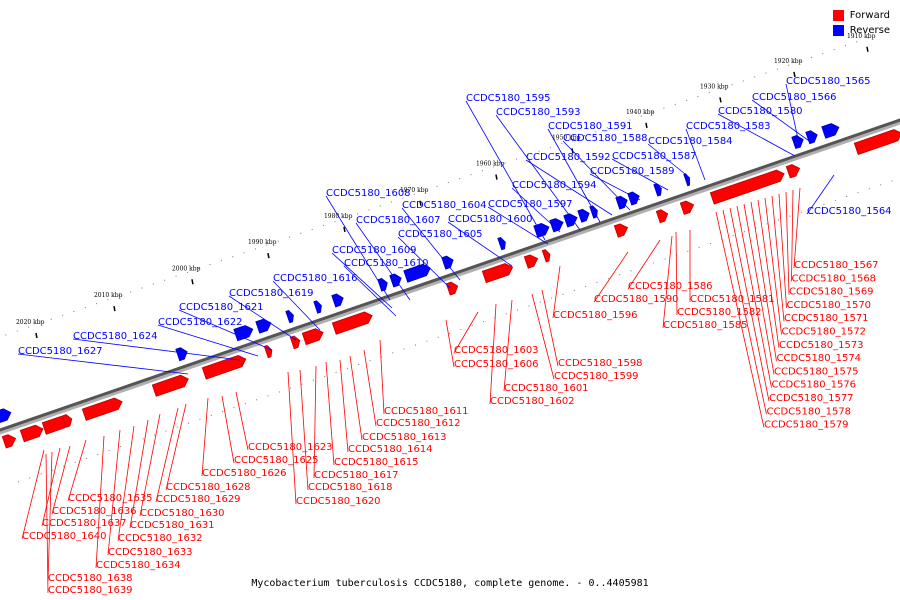  What do you see at coordinates (338, 501) in the screenshot?
I see `forward-gene-label: CCDC5180_1620` at bounding box center [338, 501].